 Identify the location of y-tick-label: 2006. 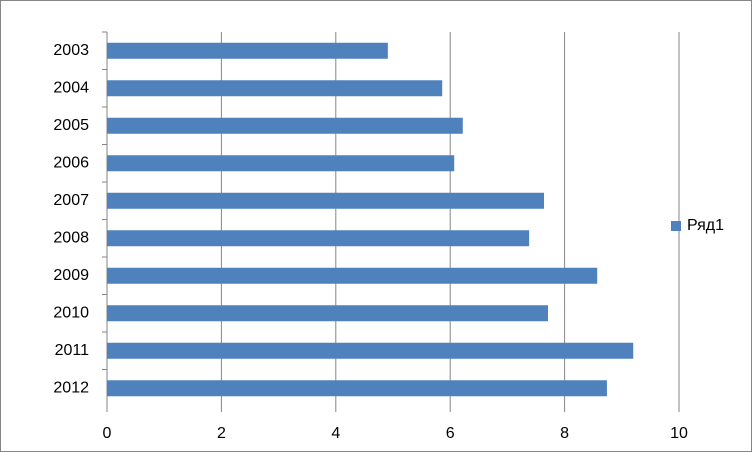
(71, 162).